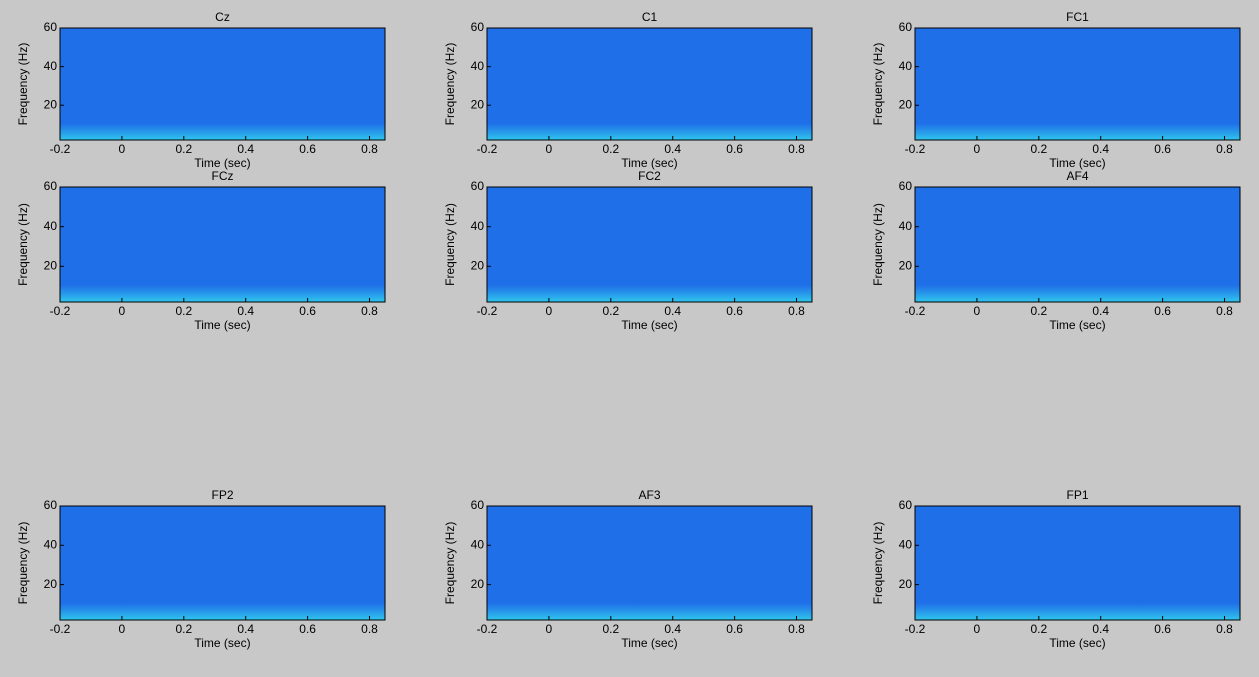  Describe the element at coordinates (649, 495) in the screenshot. I see `axes-title: AF3` at that location.